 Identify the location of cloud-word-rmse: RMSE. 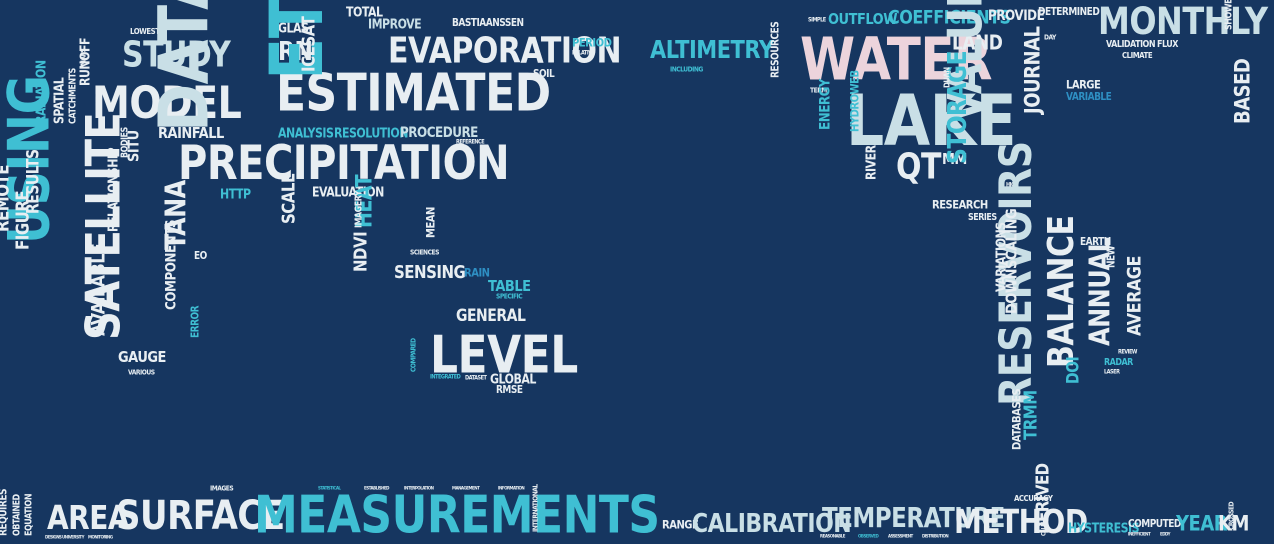
(509, 390).